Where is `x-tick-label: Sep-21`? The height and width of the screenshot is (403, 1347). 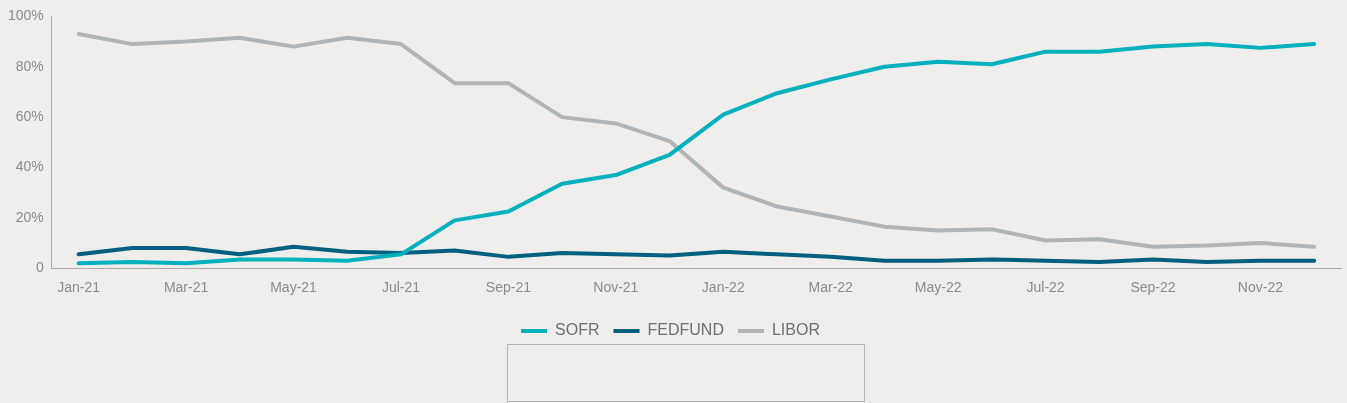 x-tick-label: Sep-21 is located at coordinates (508, 287).